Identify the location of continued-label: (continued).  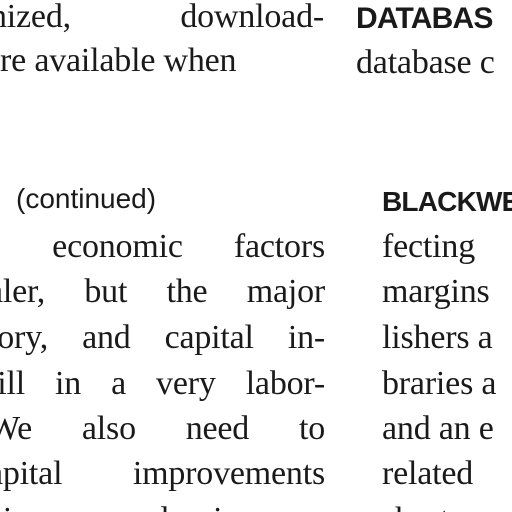
(86, 198).